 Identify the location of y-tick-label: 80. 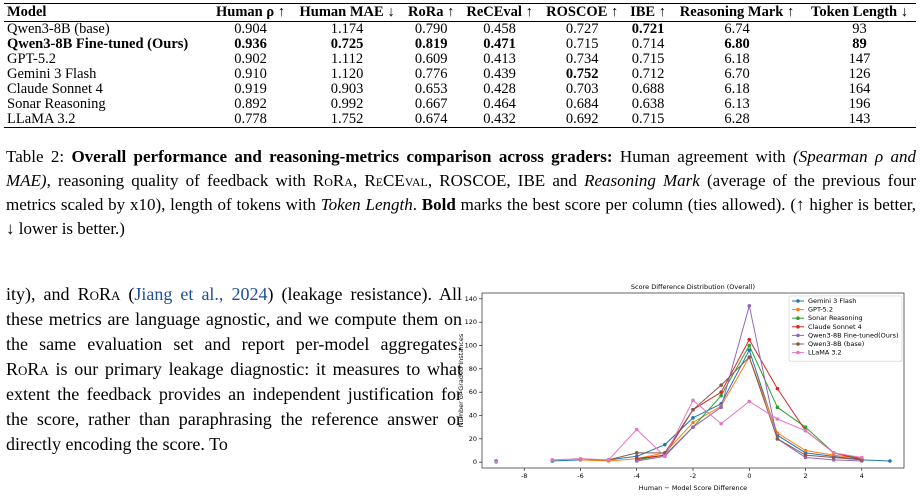
(473, 369).